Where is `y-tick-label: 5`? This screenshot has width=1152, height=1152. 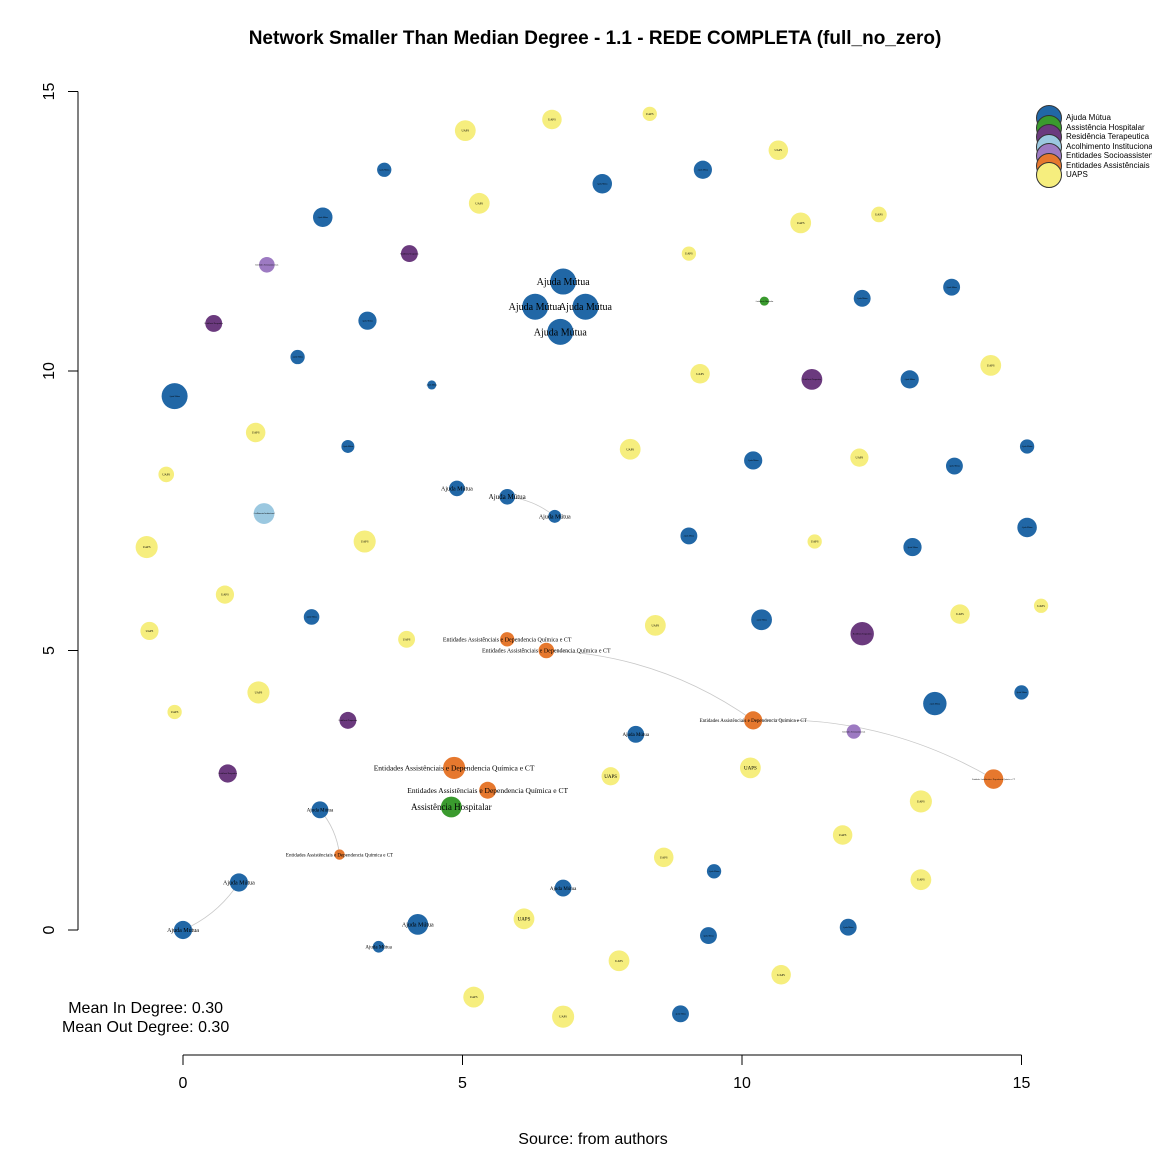 y-tick-label: 5 is located at coordinates (49, 650).